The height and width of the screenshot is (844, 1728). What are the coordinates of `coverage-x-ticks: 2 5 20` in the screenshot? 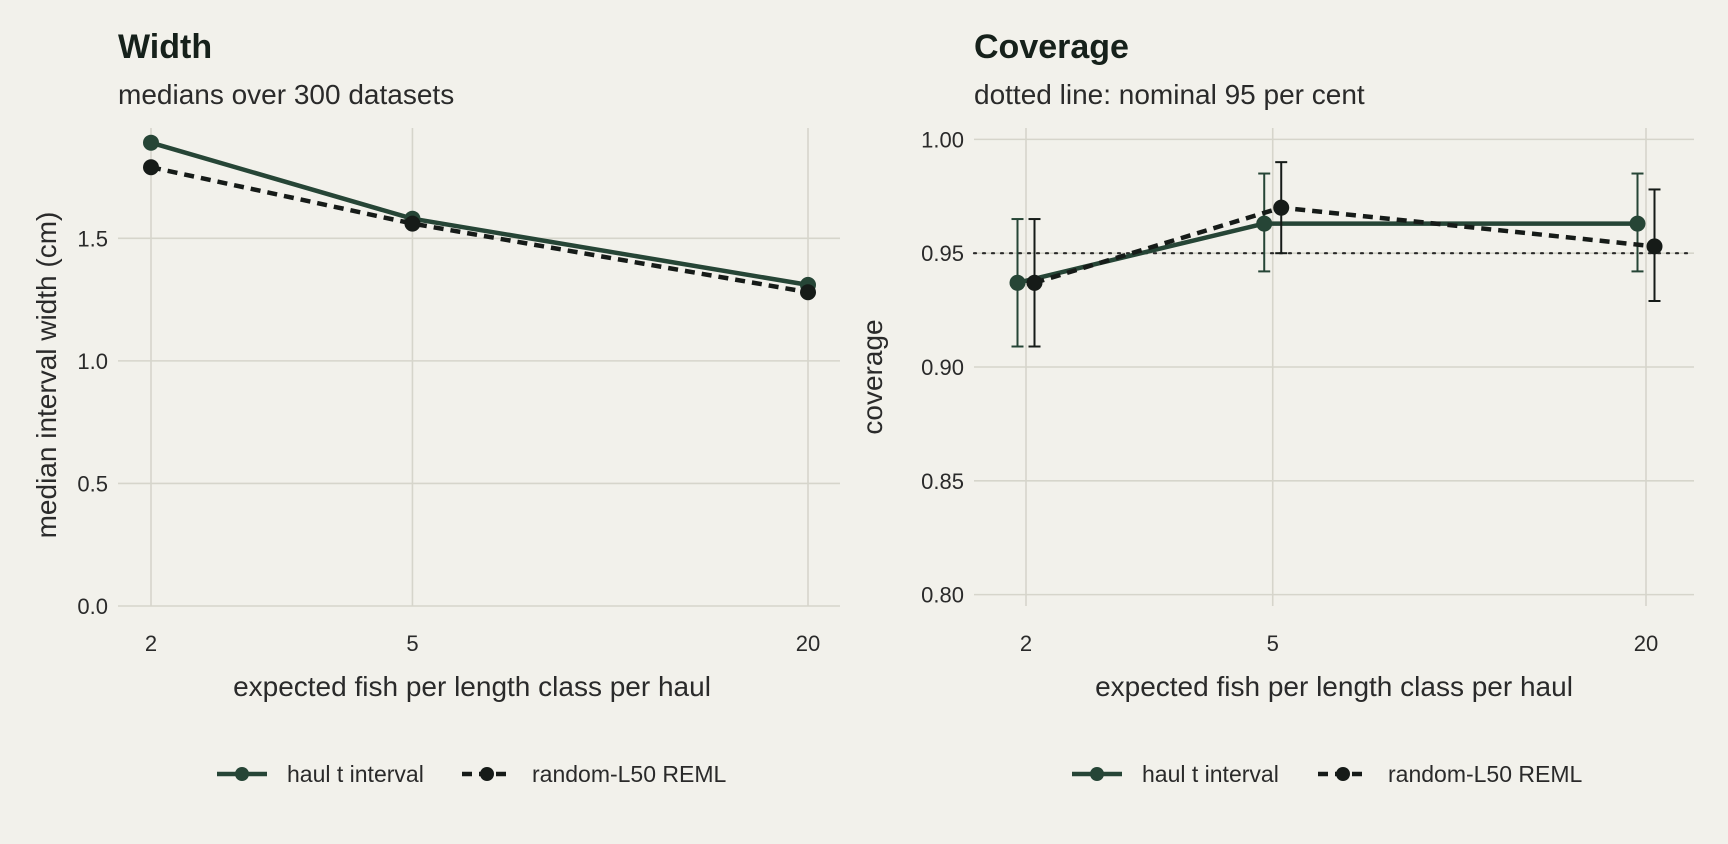 It's located at (1339, 643).